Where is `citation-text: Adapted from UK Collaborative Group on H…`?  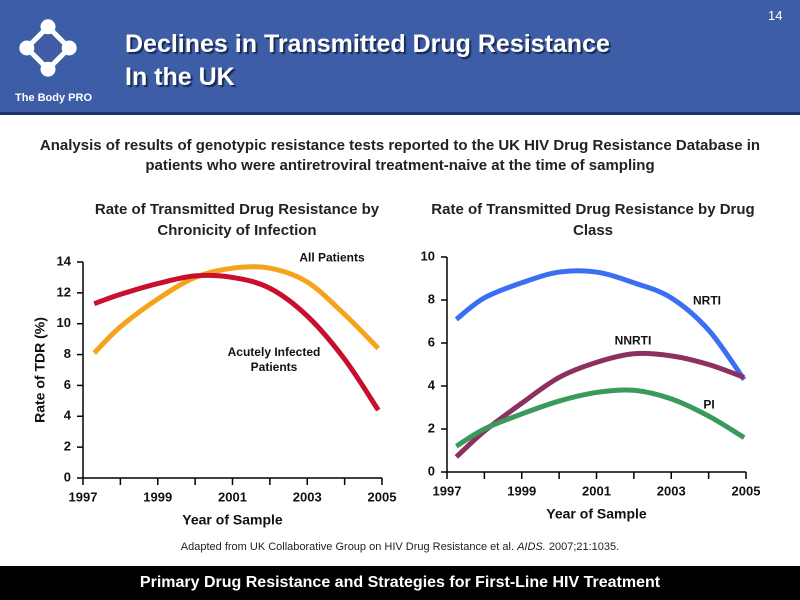
citation-text: Adapted from UK Collaborative Group on H… is located at coordinates (347, 547).